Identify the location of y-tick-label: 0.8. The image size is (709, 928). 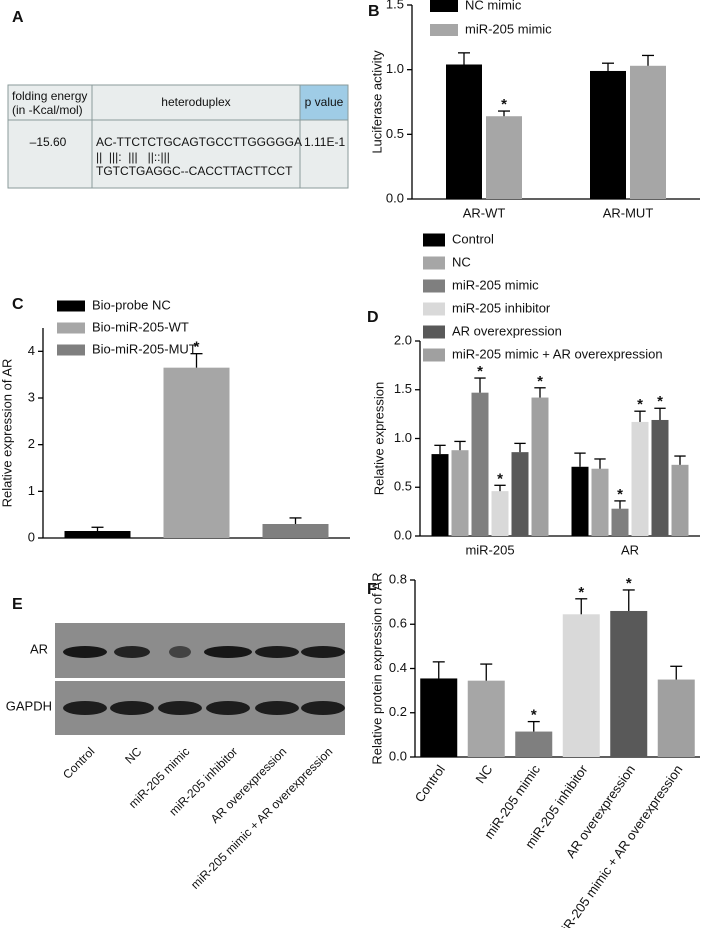
(398, 578).